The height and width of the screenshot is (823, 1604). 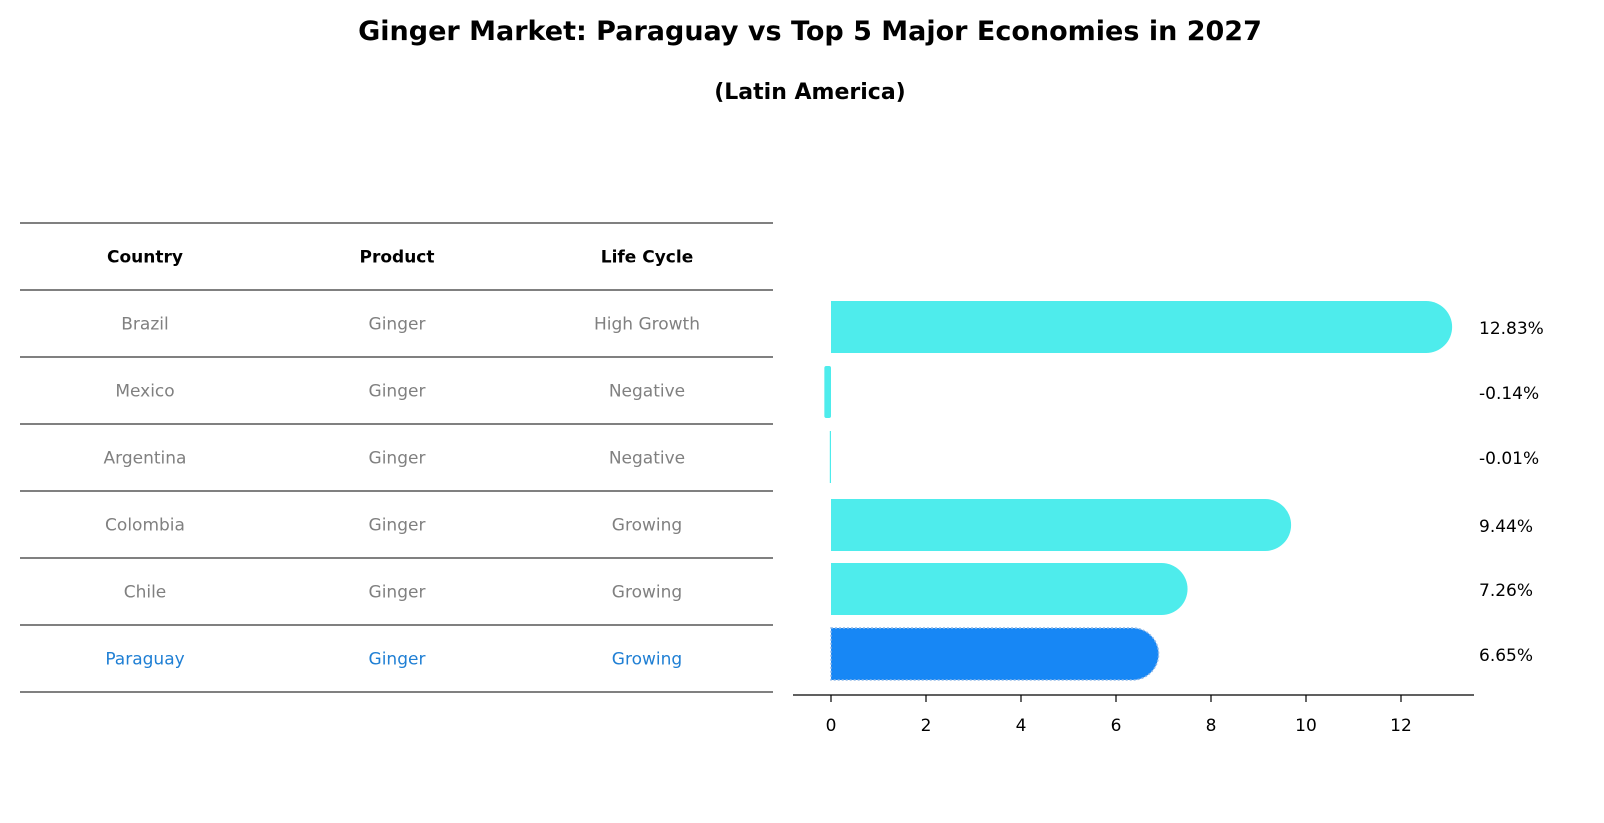 What do you see at coordinates (1509, 394) in the screenshot?
I see `data-label: -0.14%` at bounding box center [1509, 394].